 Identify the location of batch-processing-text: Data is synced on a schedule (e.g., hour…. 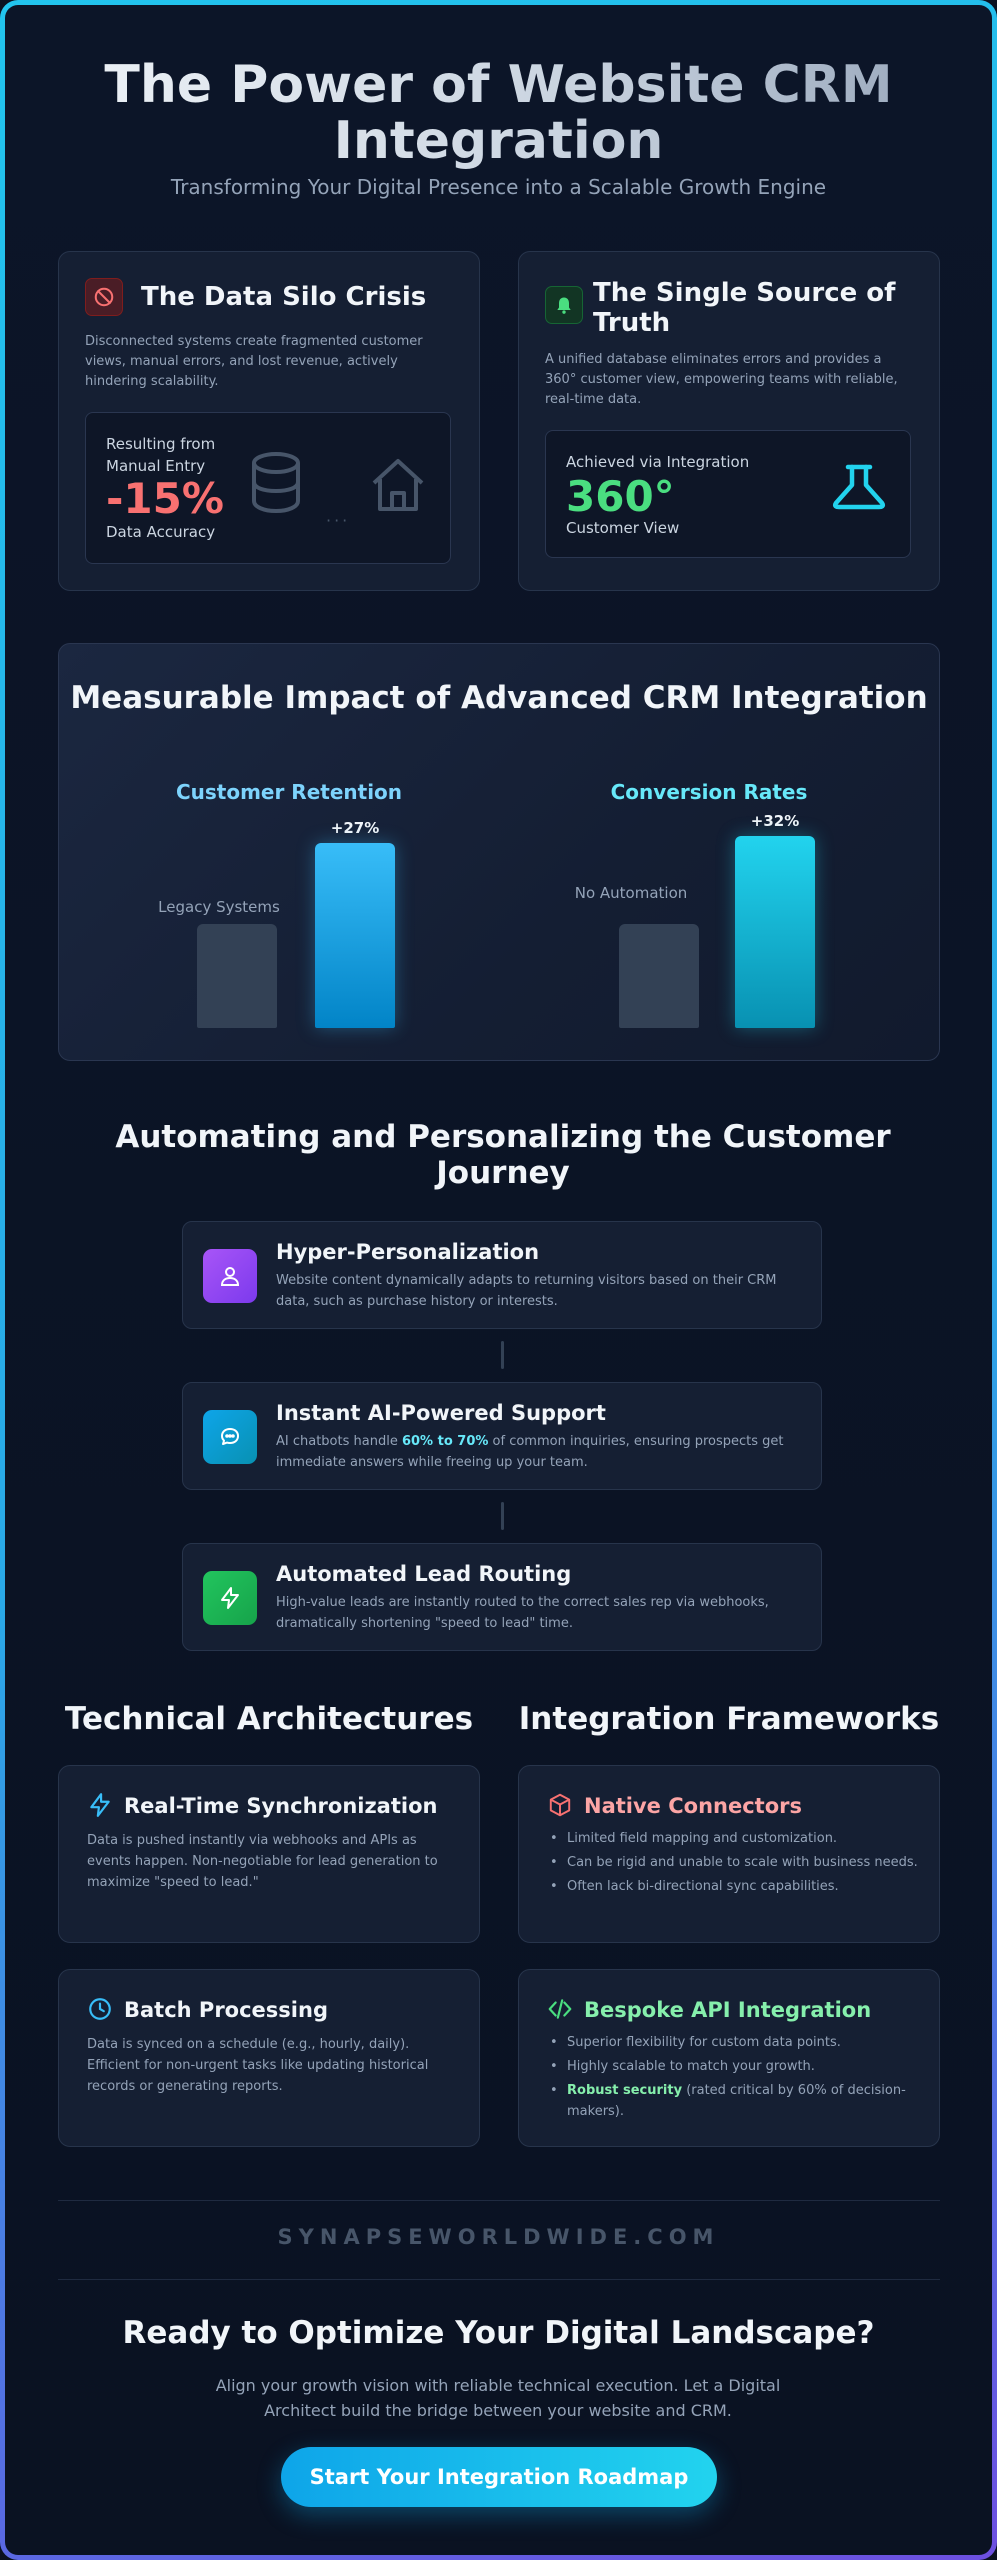
(258, 2065).